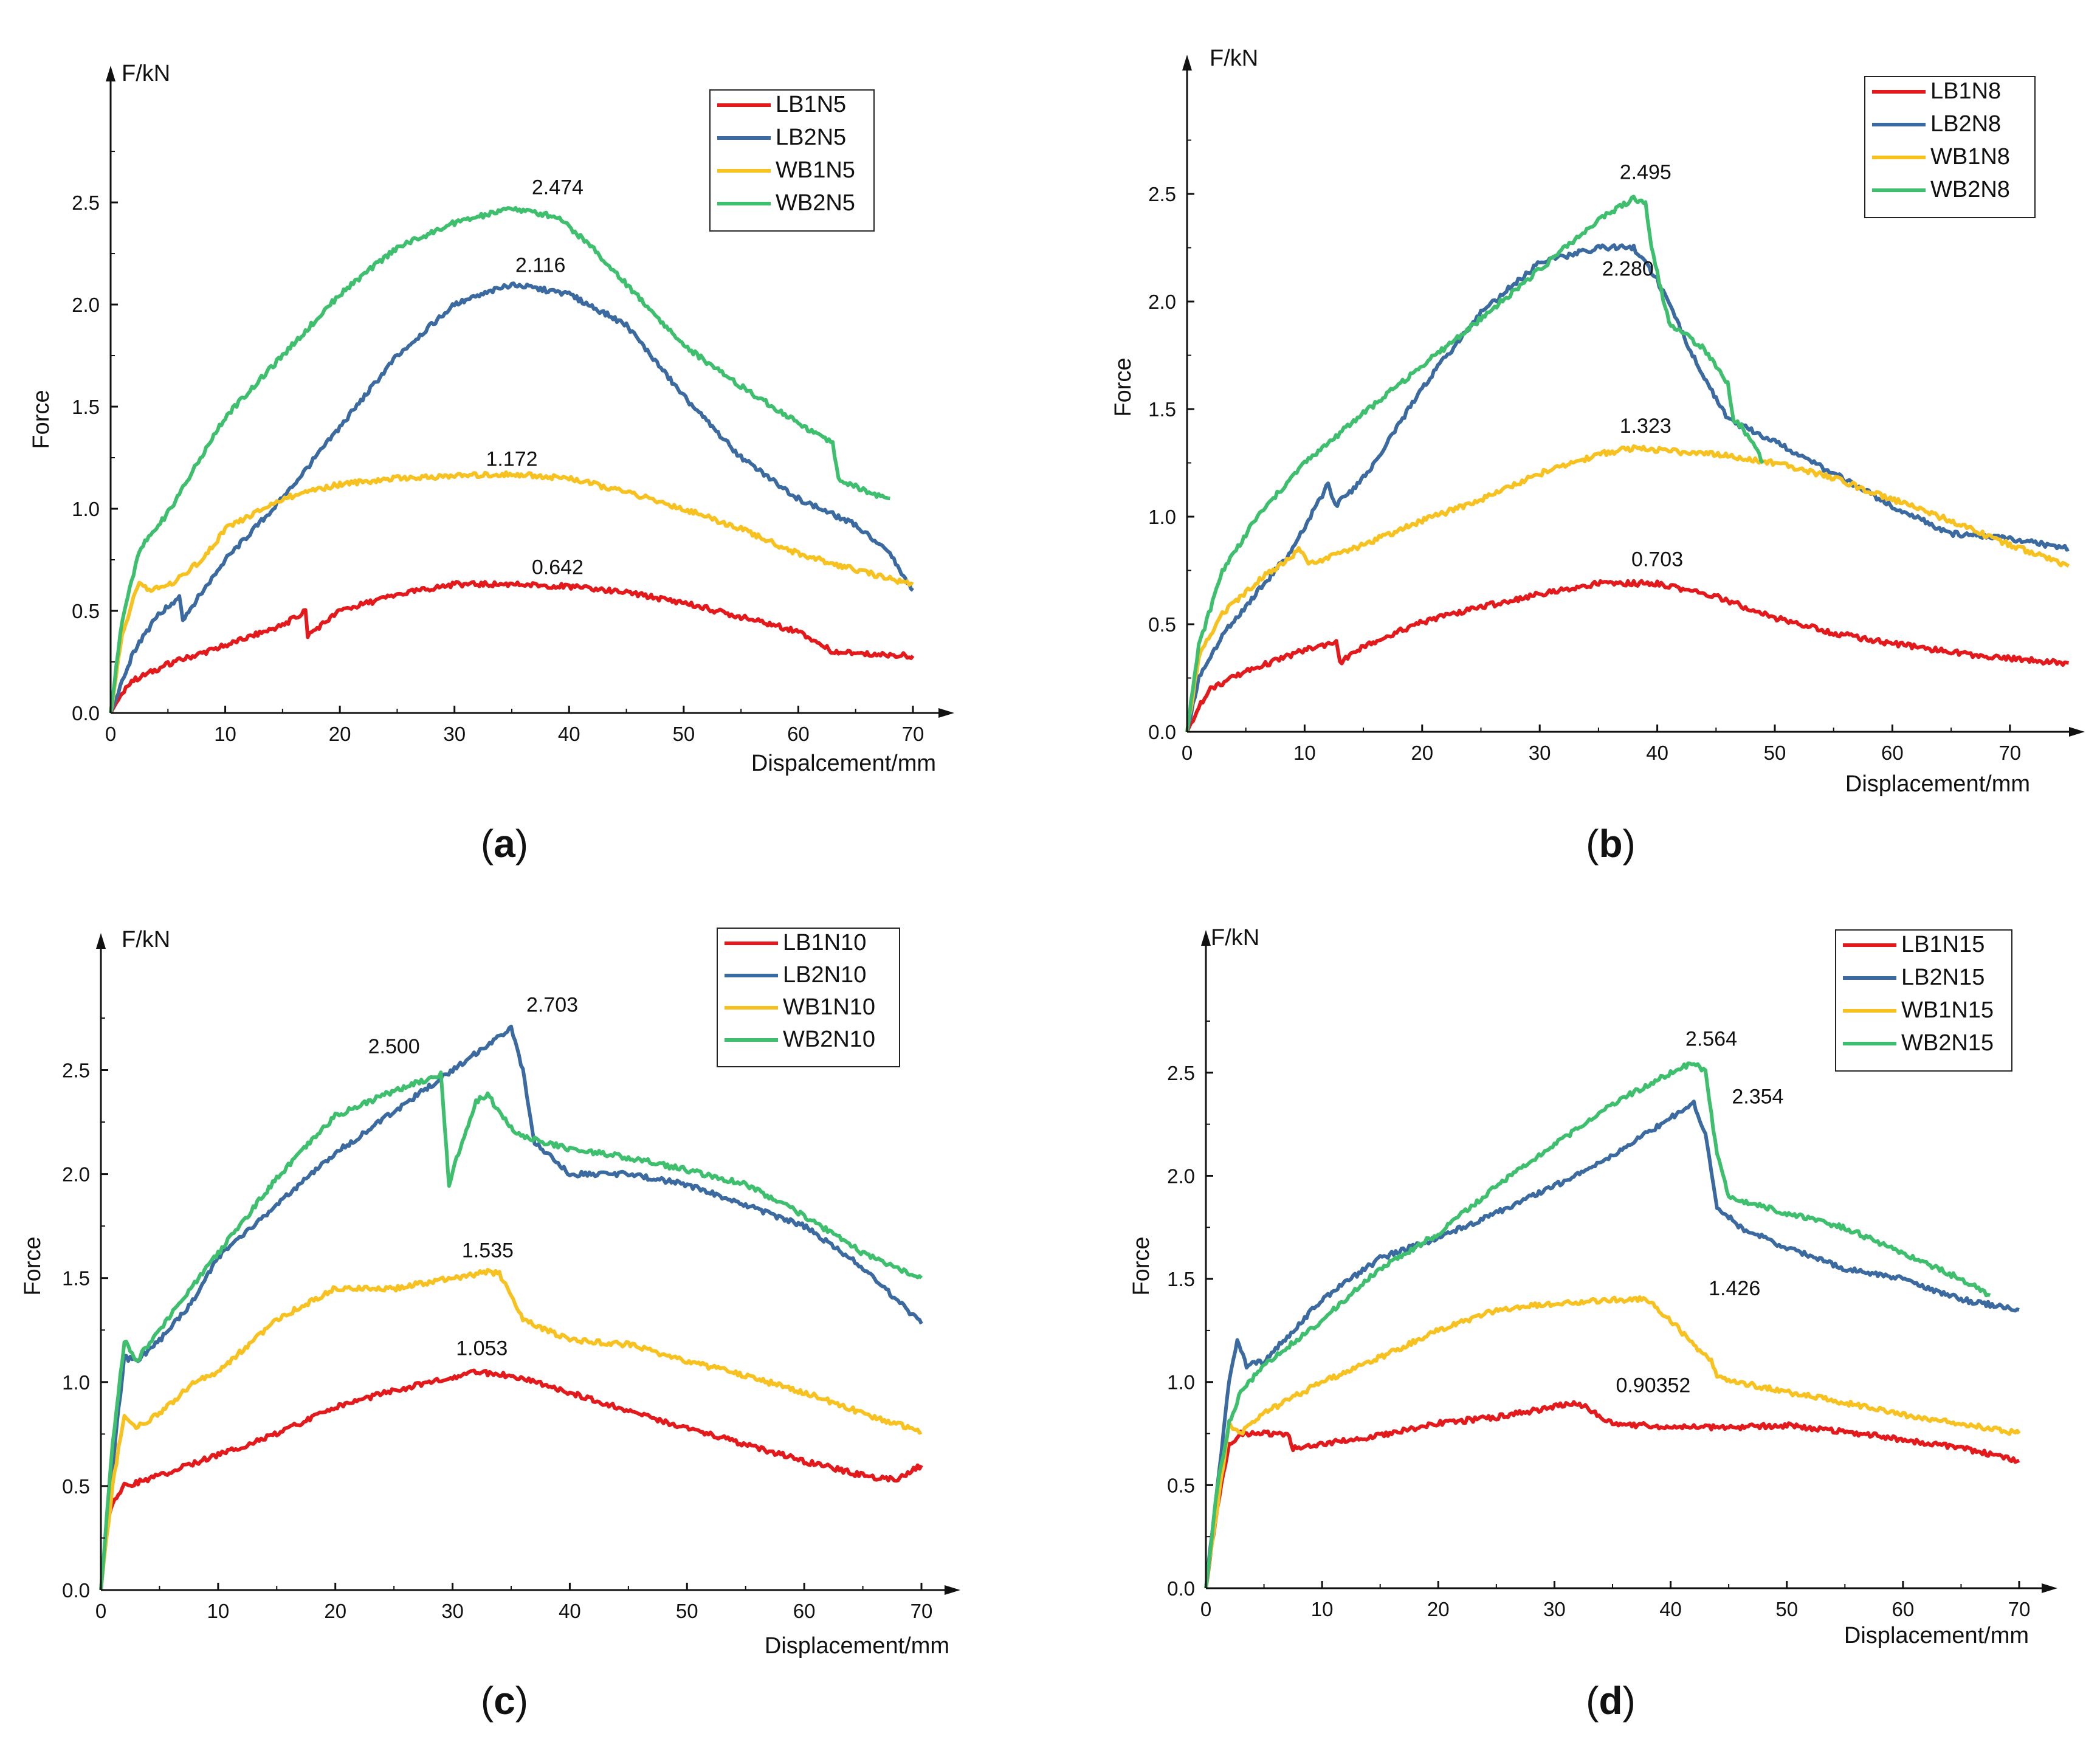 This screenshot has width=2100, height=1742. I want to click on panel-b-annotations: 2.495 2.280 1.323 0.703, so click(1642, 365).